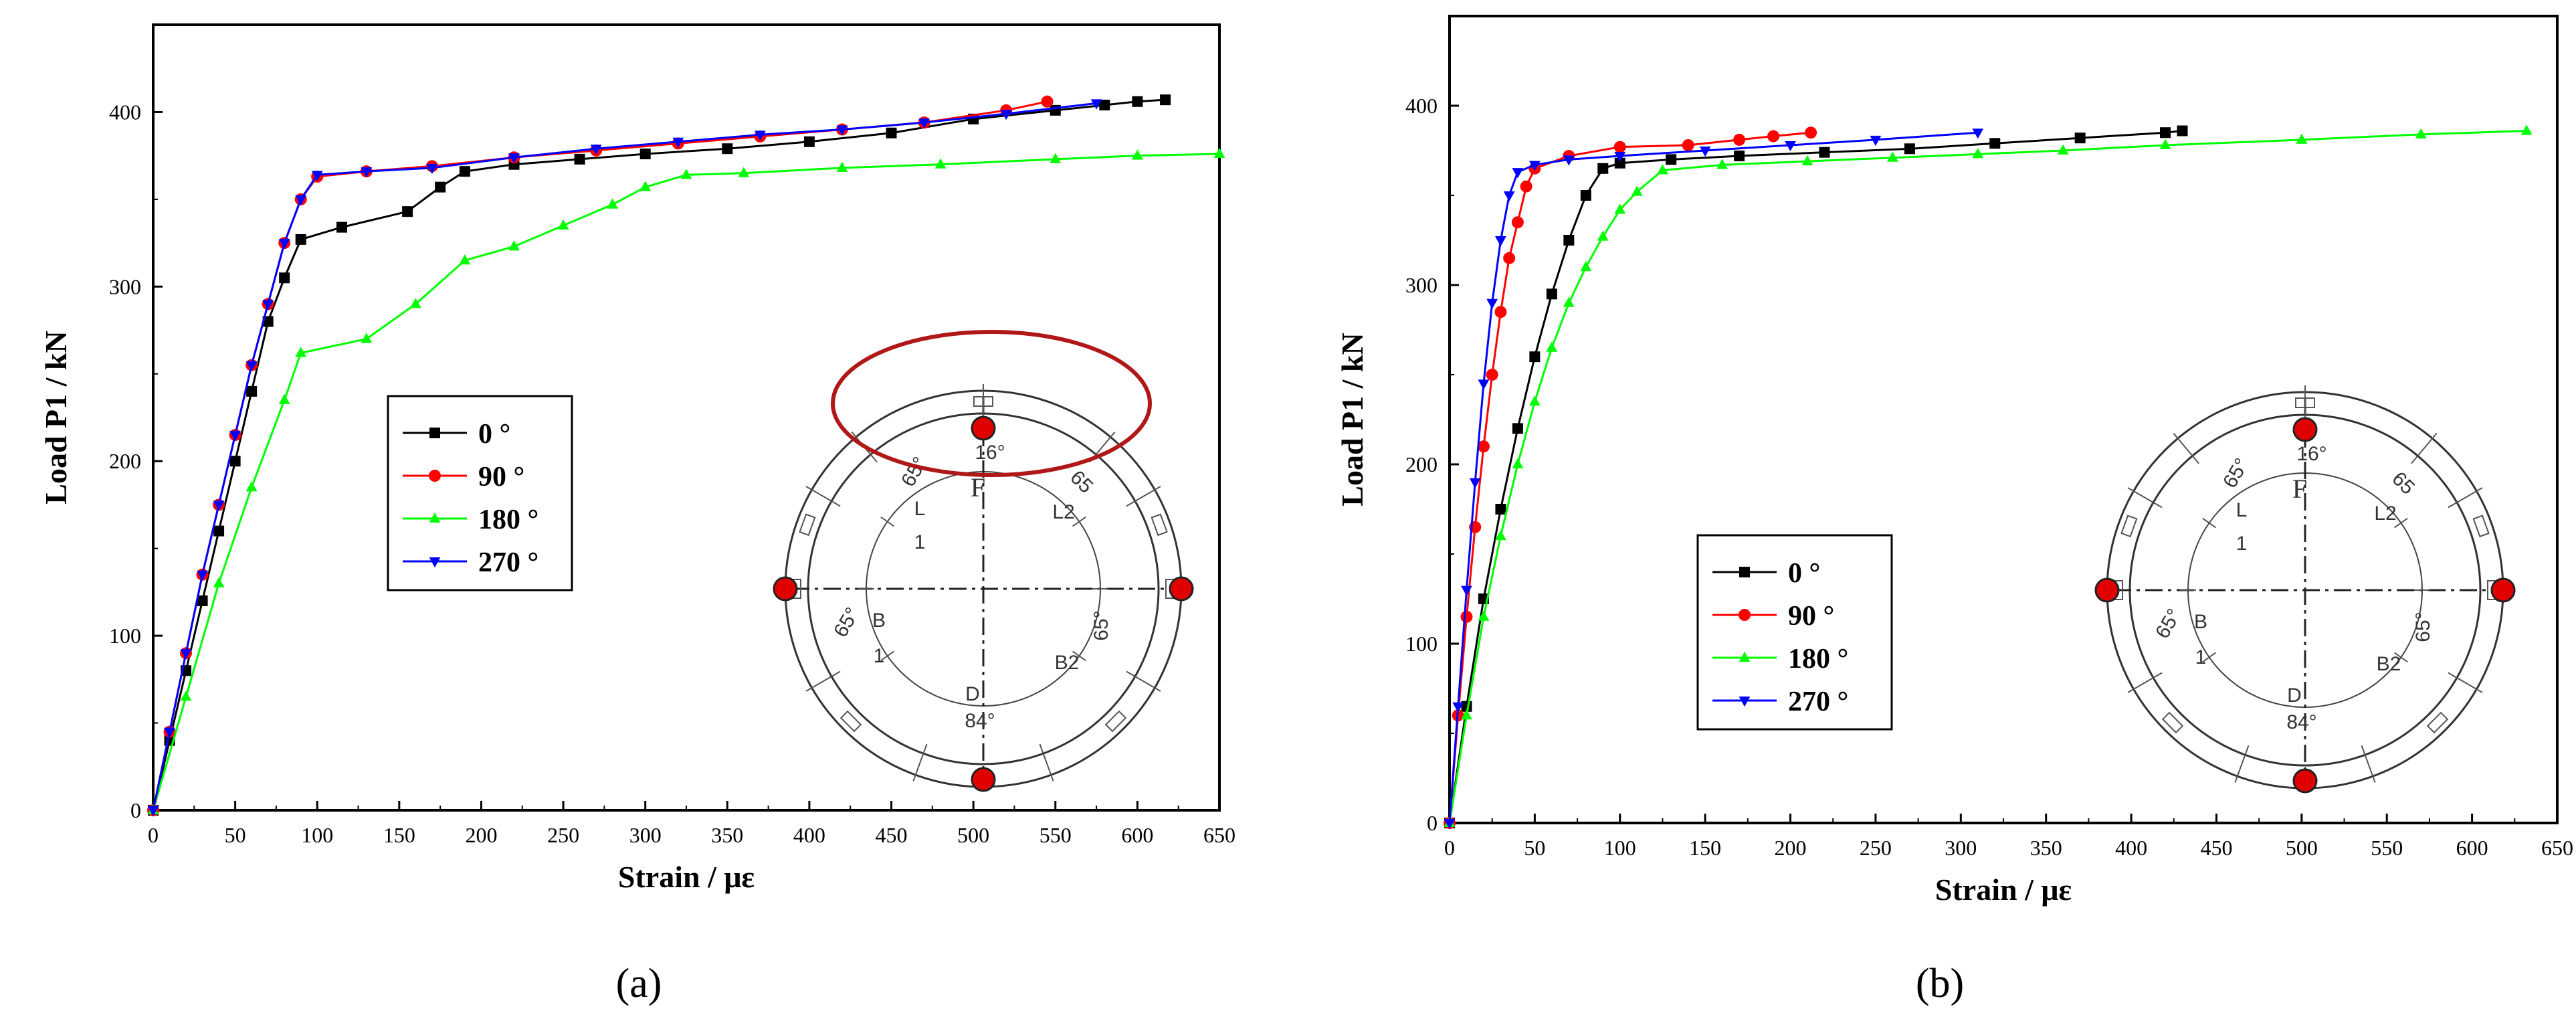  Describe the element at coordinates (2301, 722) in the screenshot. I see `diagram-label: 84°` at that location.